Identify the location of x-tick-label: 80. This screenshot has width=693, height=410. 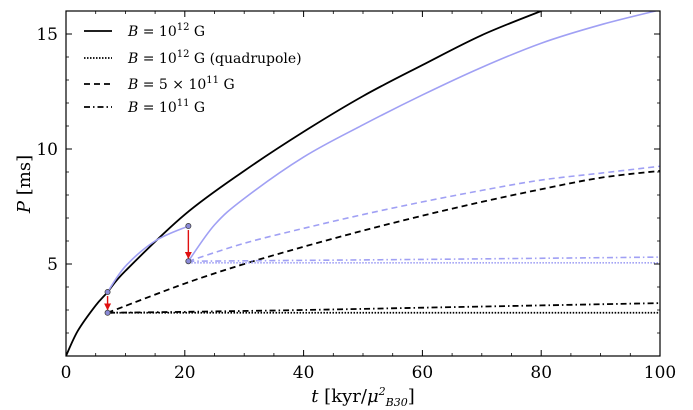
(541, 373).